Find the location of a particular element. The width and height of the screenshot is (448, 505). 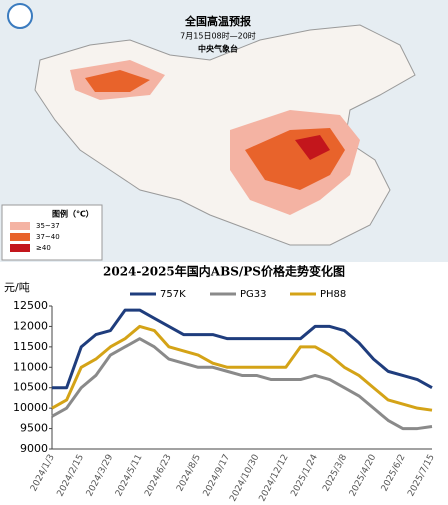

y-tick-label: 10500 is located at coordinates (30, 387).